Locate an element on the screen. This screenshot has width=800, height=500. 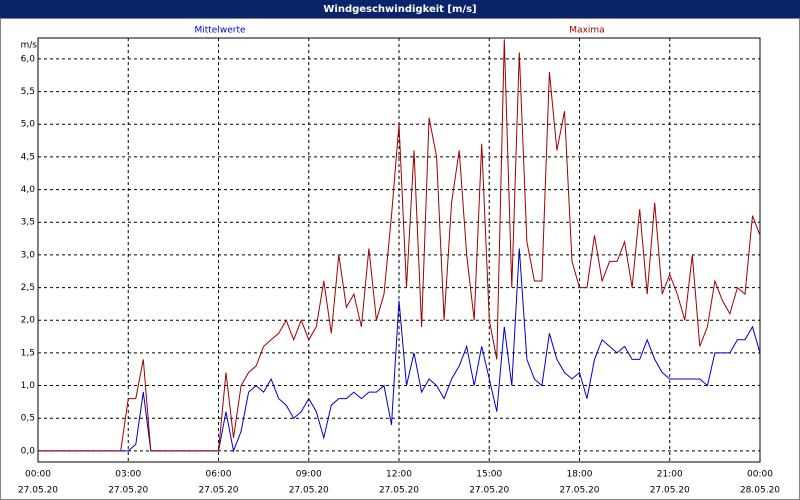
x-tick-label: 09:00 is located at coordinates (309, 475).